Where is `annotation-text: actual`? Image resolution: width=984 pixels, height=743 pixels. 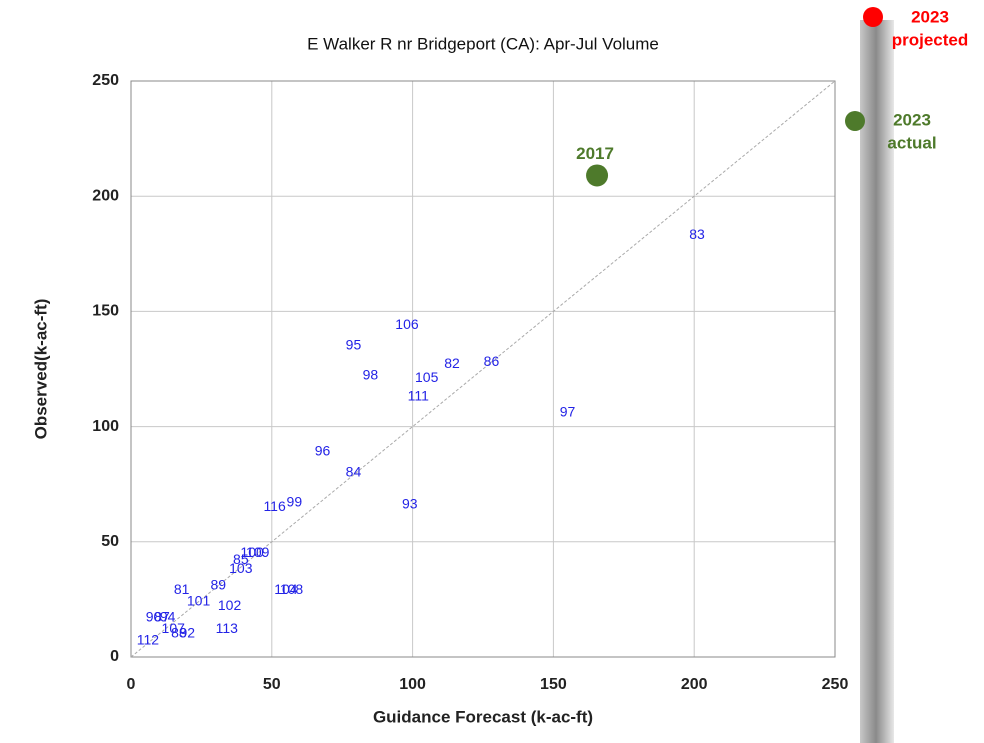
annotation-text: actual is located at coordinates (911, 142).